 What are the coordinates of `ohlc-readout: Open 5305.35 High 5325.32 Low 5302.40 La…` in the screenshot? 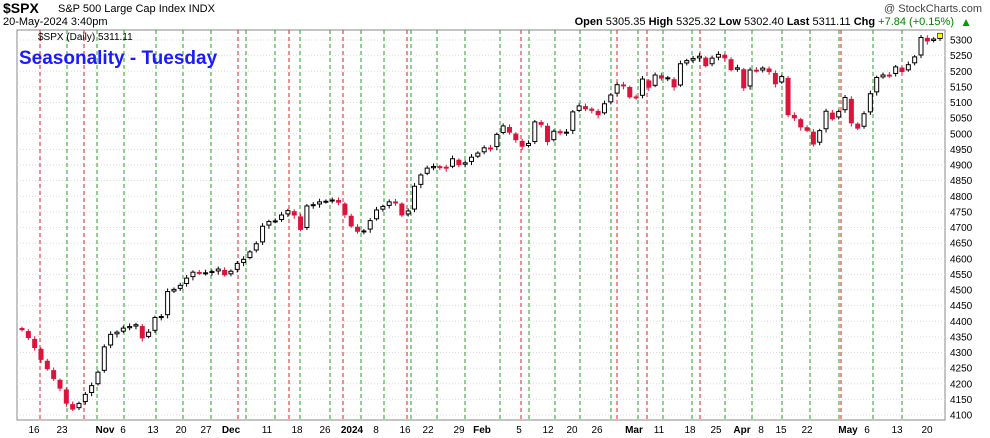 It's located at (764, 22).